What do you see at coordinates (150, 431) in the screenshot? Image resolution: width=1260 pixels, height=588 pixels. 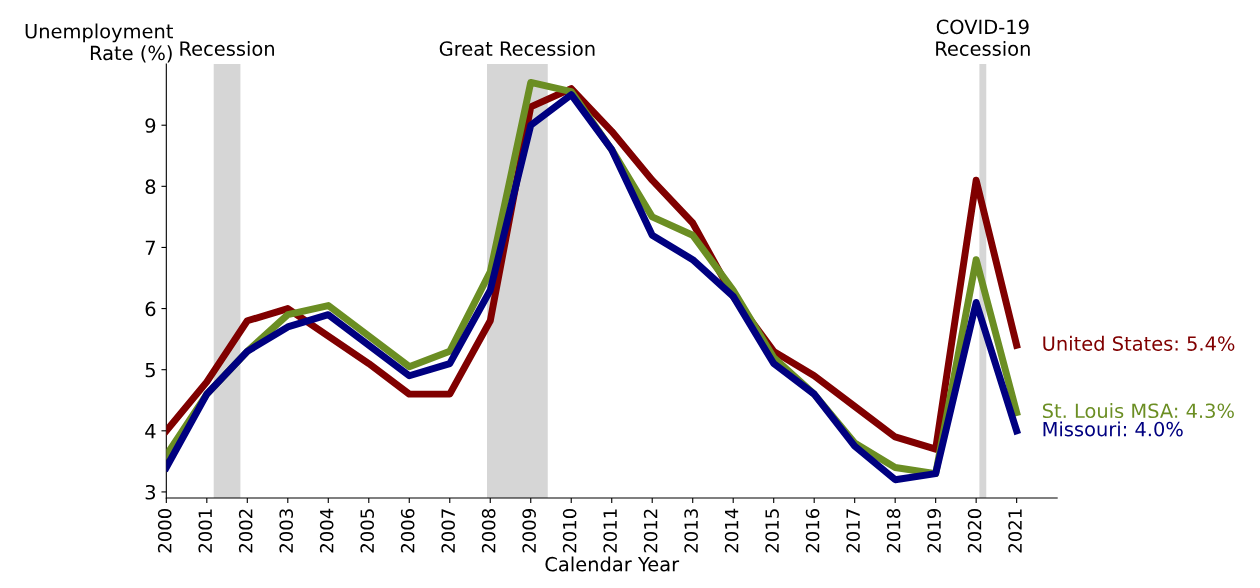 I see `y-tick-label: 4` at bounding box center [150, 431].